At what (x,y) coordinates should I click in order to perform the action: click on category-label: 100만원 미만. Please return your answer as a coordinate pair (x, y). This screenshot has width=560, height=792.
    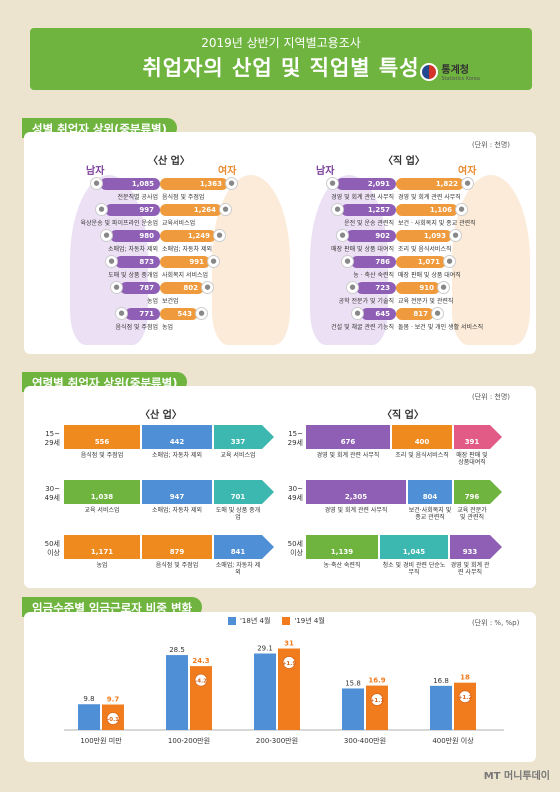
    Looking at the image, I should click on (101, 740).